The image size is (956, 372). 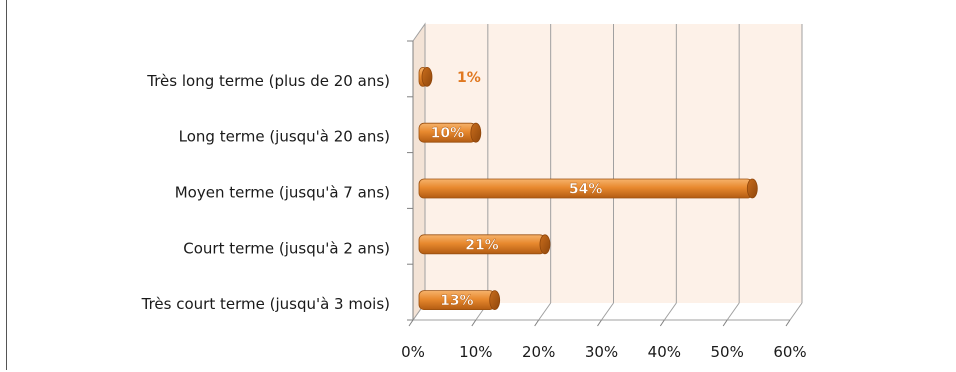 I want to click on data-label: 10%, so click(x=448, y=134).